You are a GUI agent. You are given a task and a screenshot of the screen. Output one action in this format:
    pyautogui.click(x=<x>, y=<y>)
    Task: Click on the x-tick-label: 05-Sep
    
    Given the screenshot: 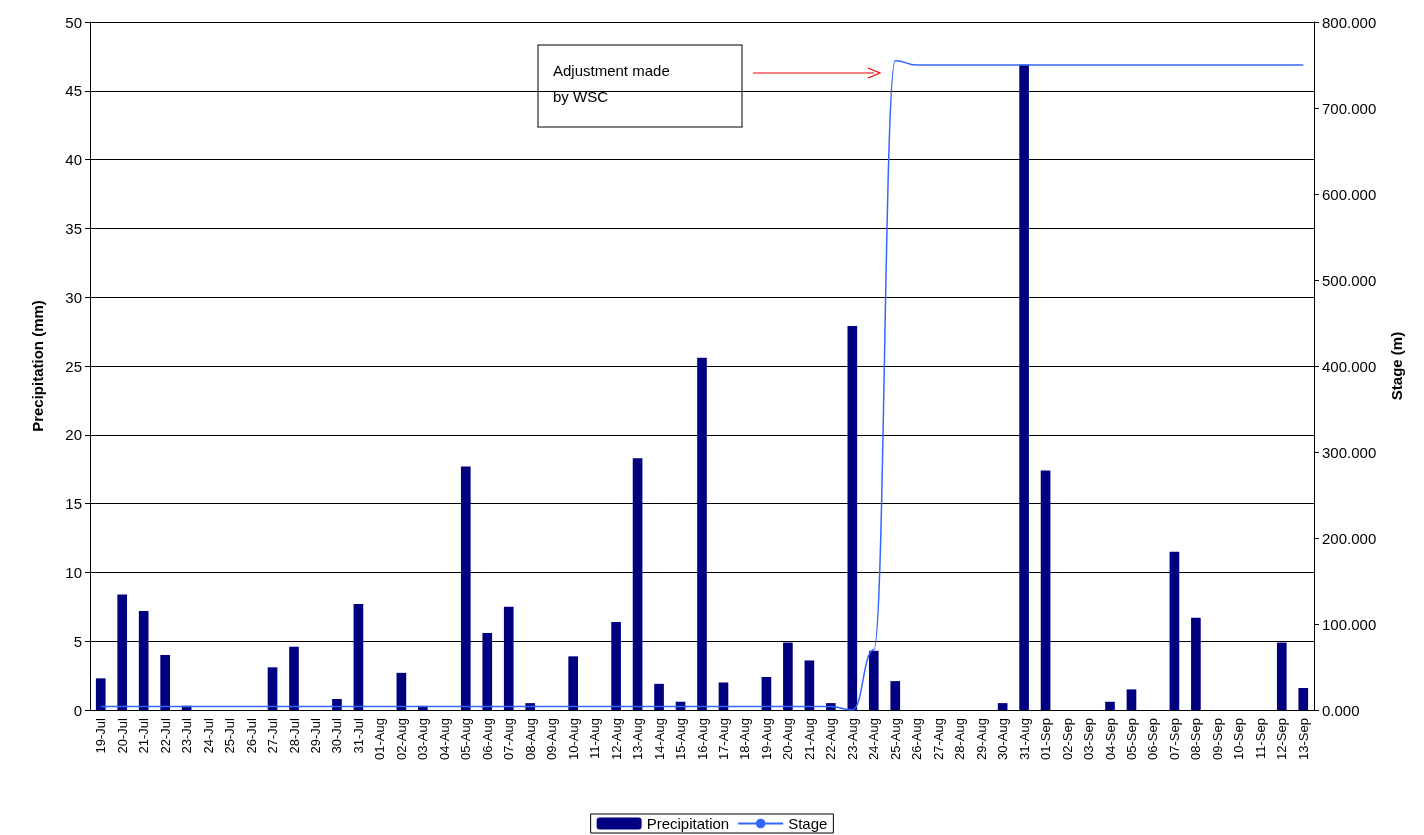 What is the action you would take?
    pyautogui.click(x=1131, y=739)
    